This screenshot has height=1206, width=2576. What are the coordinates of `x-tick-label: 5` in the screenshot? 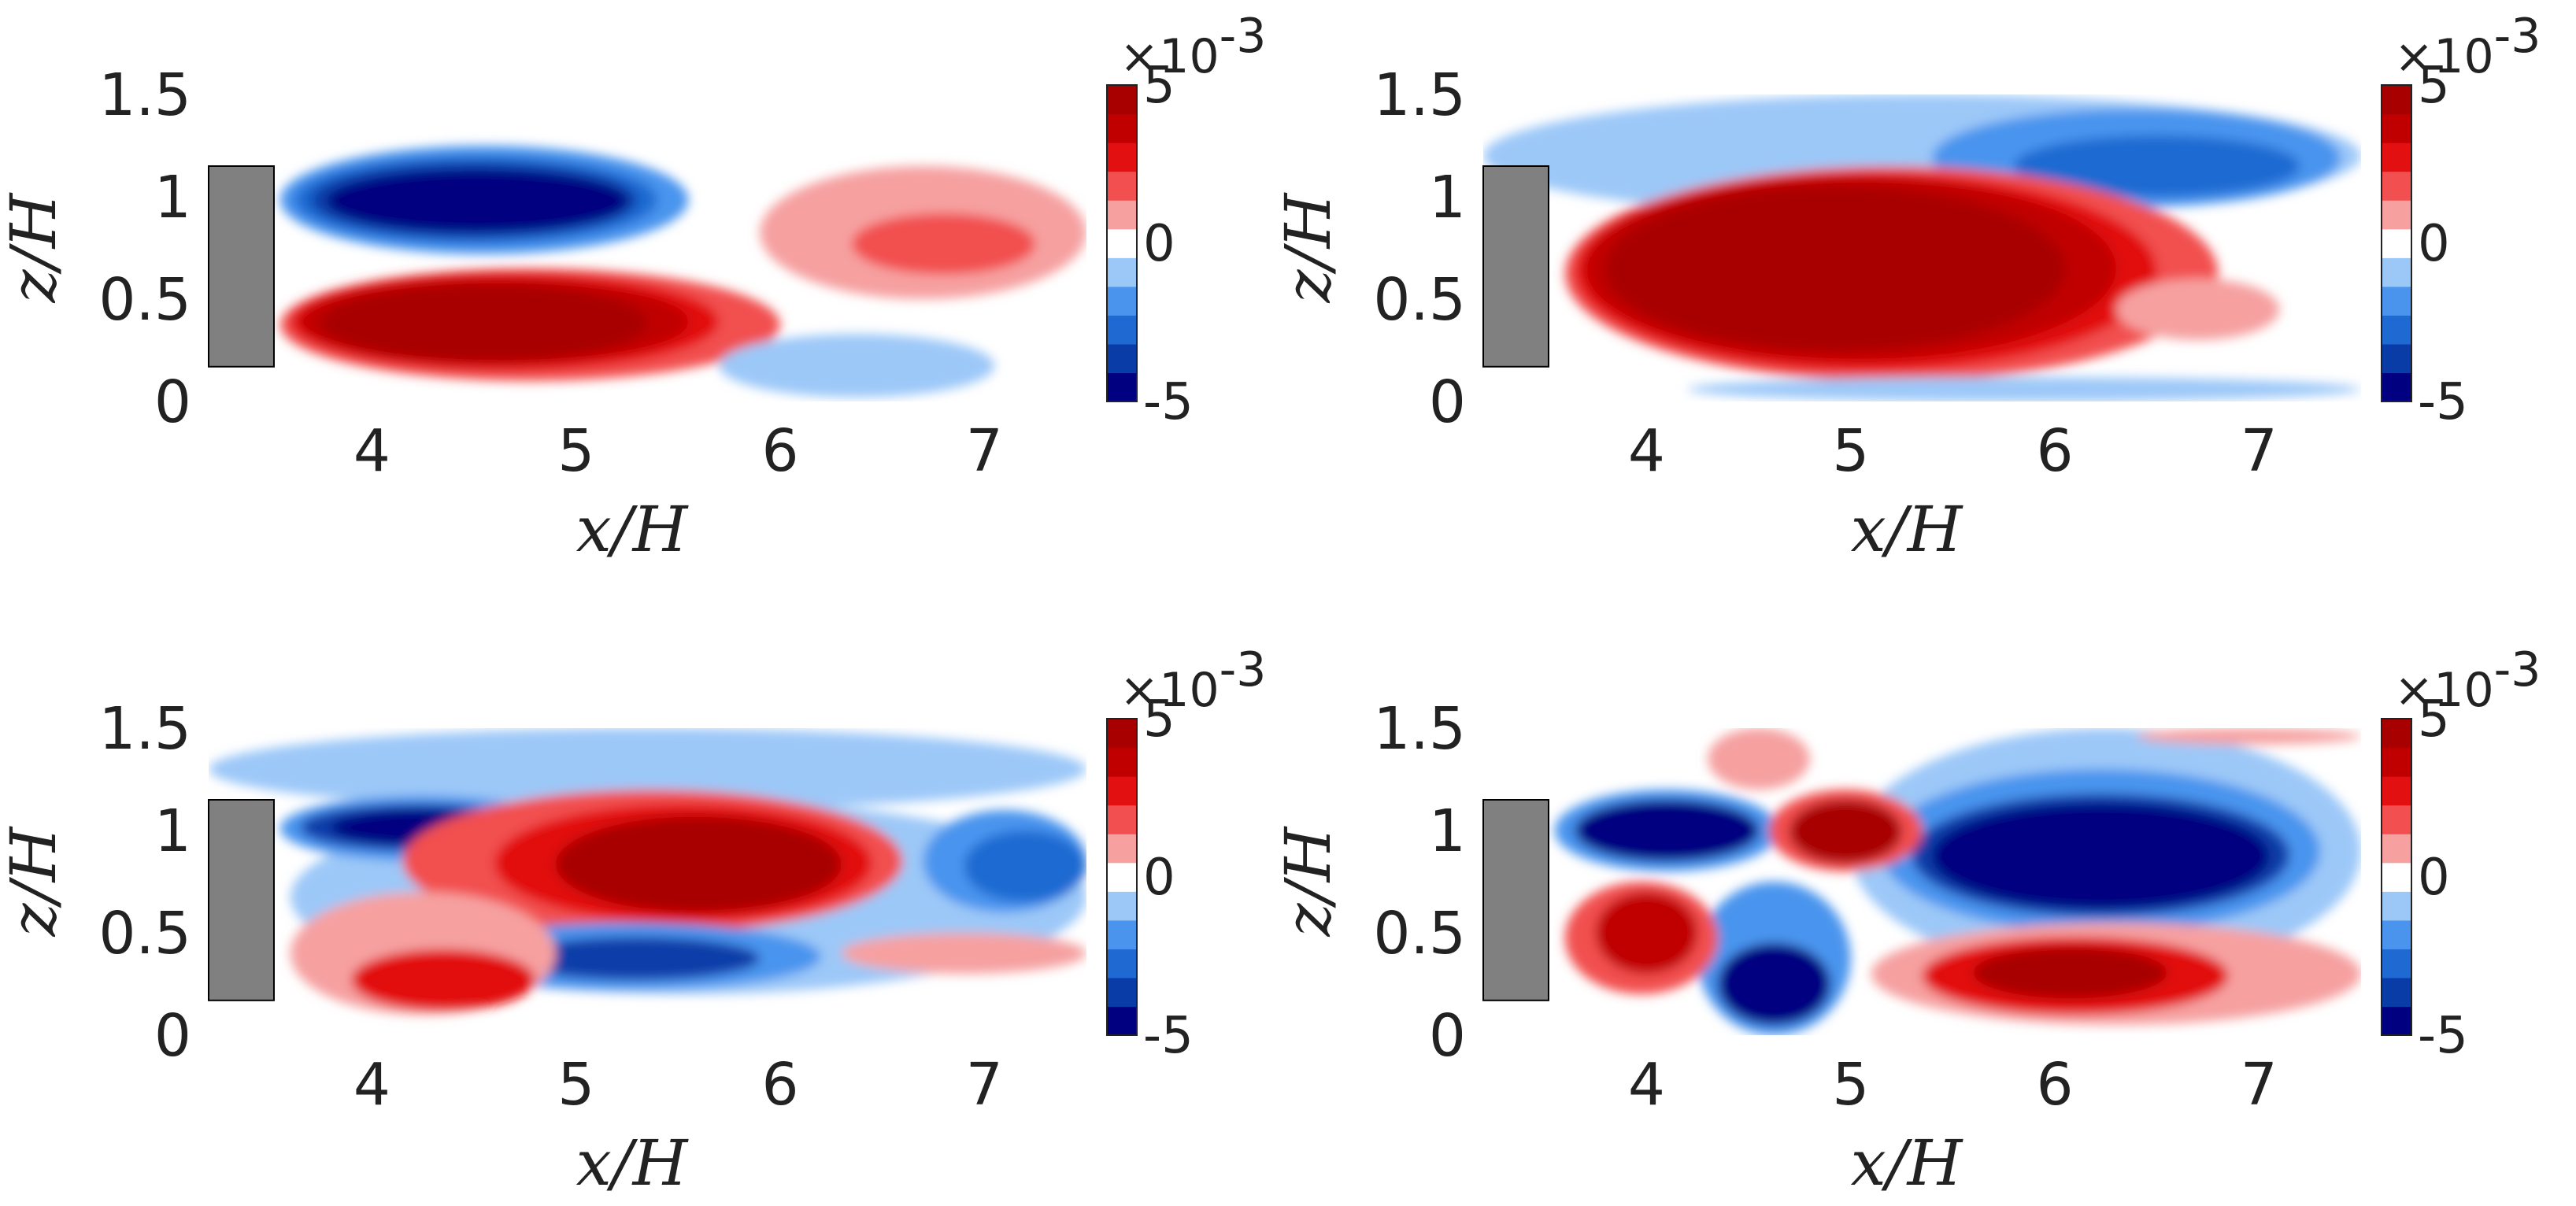 It's located at (1850, 451).